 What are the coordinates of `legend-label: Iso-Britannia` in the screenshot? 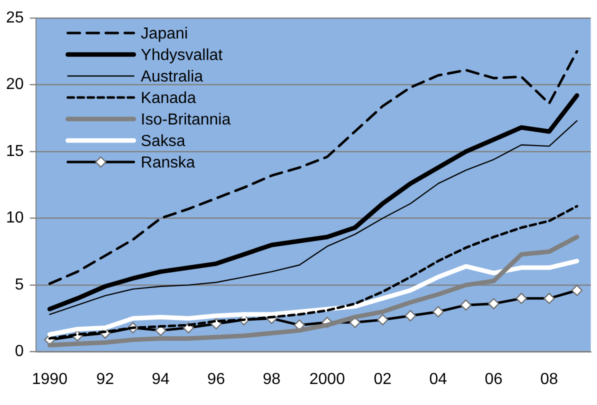 It's located at (185, 119).